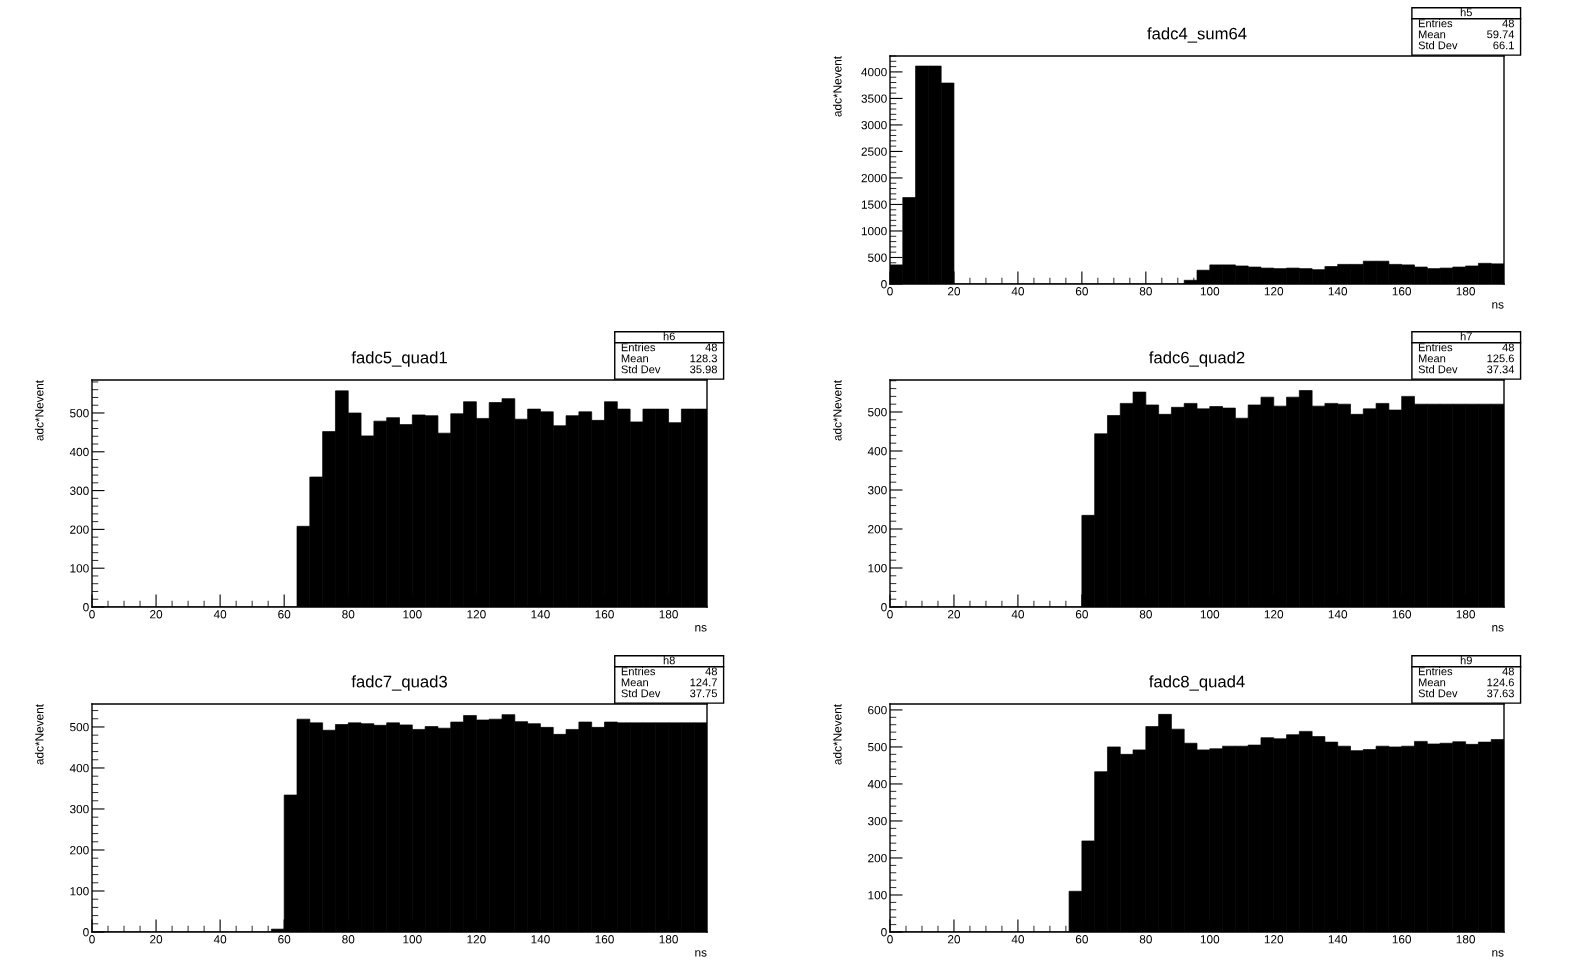 The width and height of the screenshot is (1596, 972). Describe the element at coordinates (874, 151) in the screenshot. I see `y-tick-label: 2500` at that location.